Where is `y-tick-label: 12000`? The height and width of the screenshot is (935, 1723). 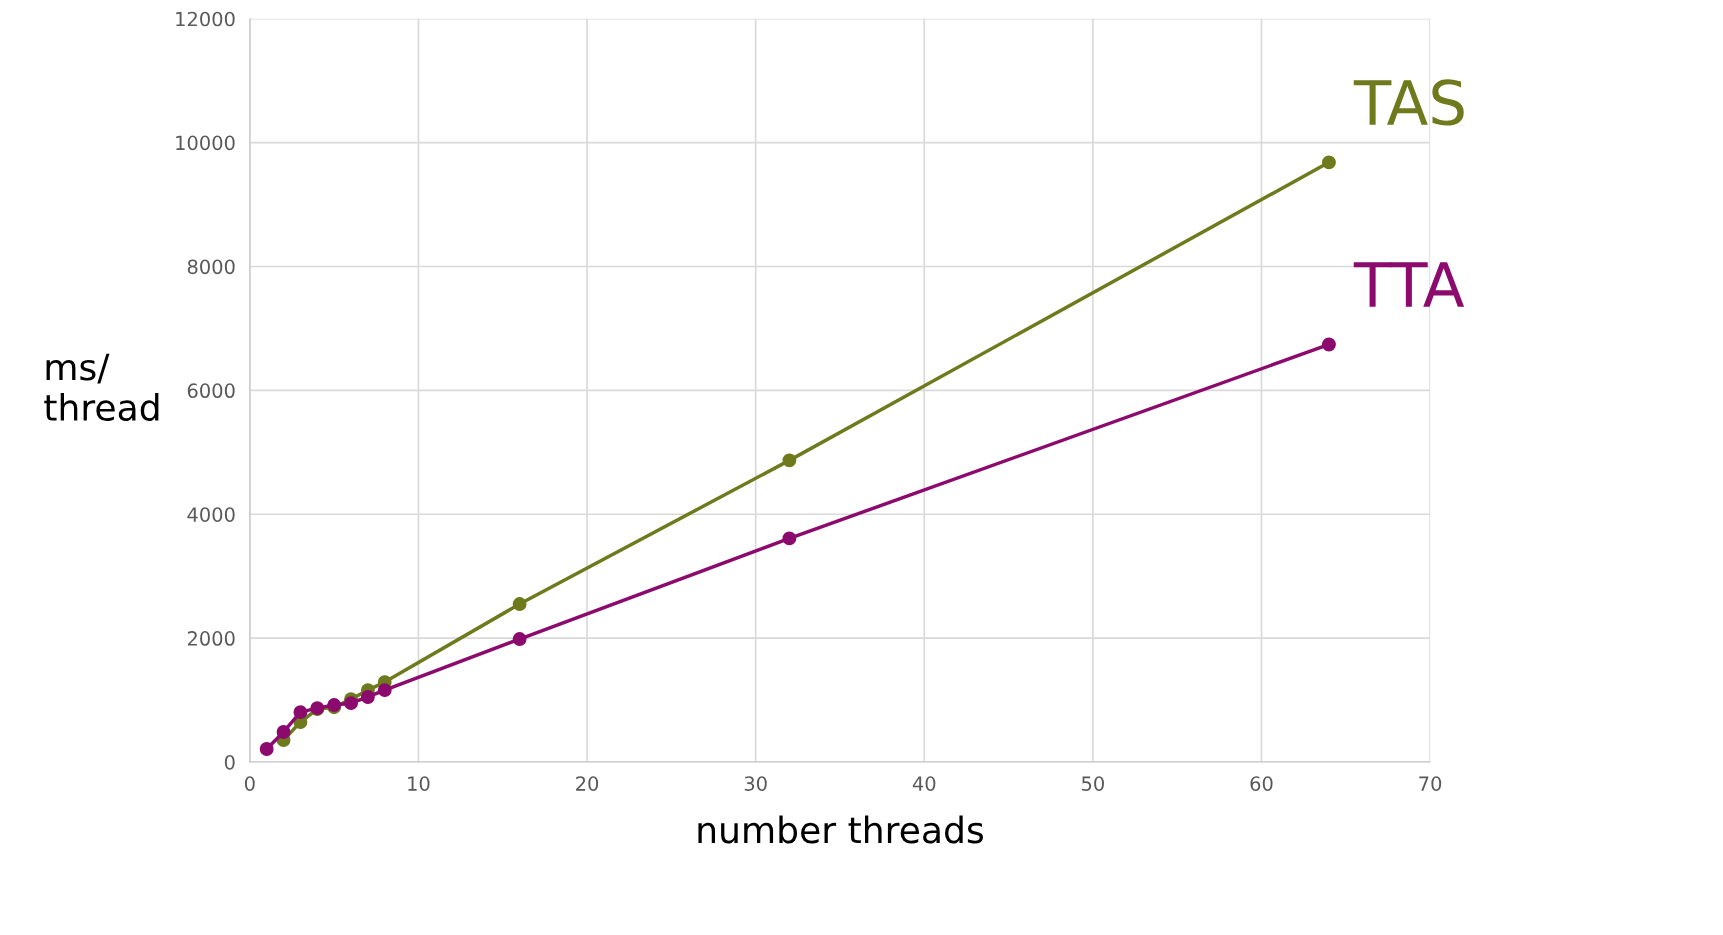 y-tick-label: 12000 is located at coordinates (205, 19).